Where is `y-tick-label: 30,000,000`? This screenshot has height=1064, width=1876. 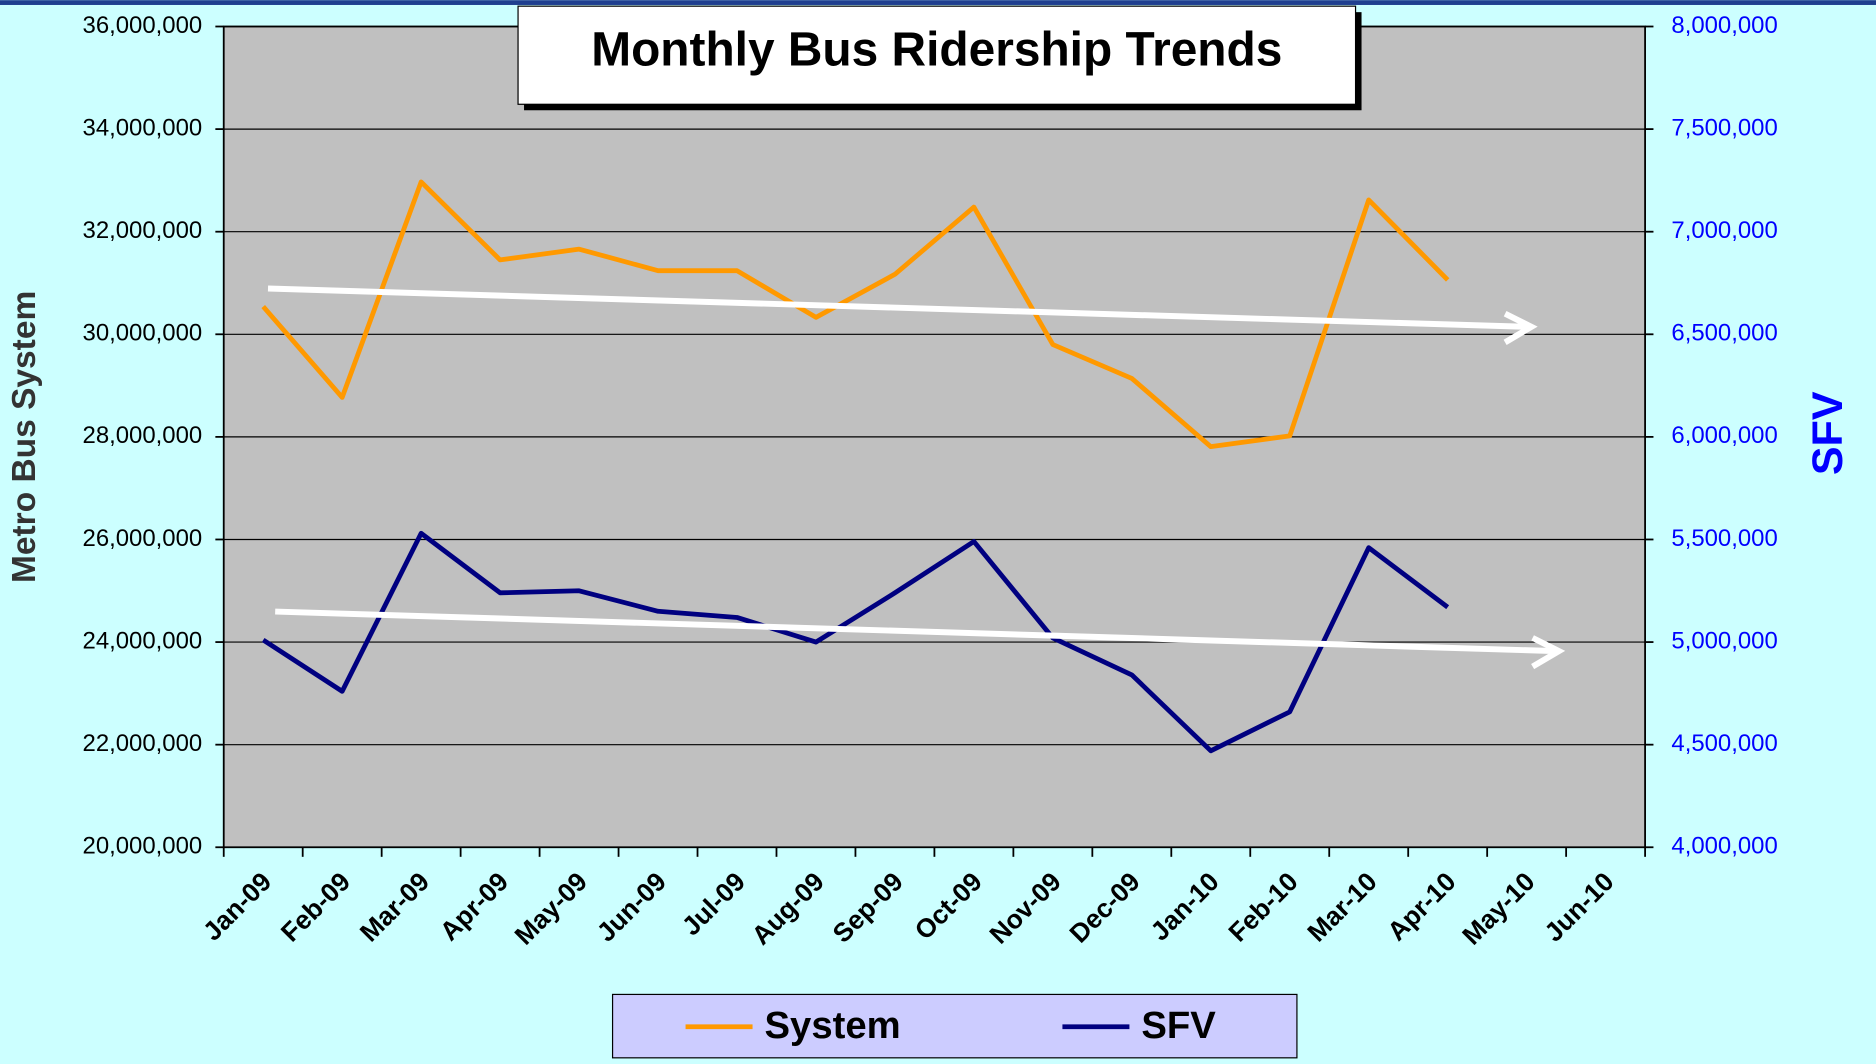
y-tick-label: 30,000,000 is located at coordinates (143, 333).